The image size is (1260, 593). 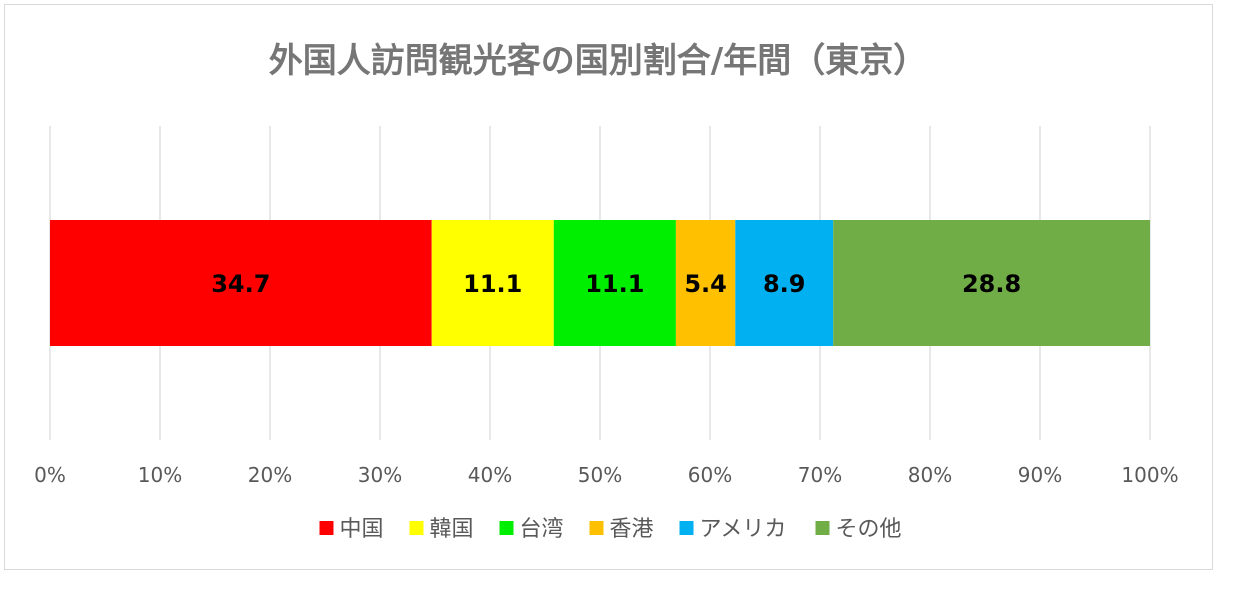 What do you see at coordinates (600, 475) in the screenshot?
I see `x-tick-label: 50%` at bounding box center [600, 475].